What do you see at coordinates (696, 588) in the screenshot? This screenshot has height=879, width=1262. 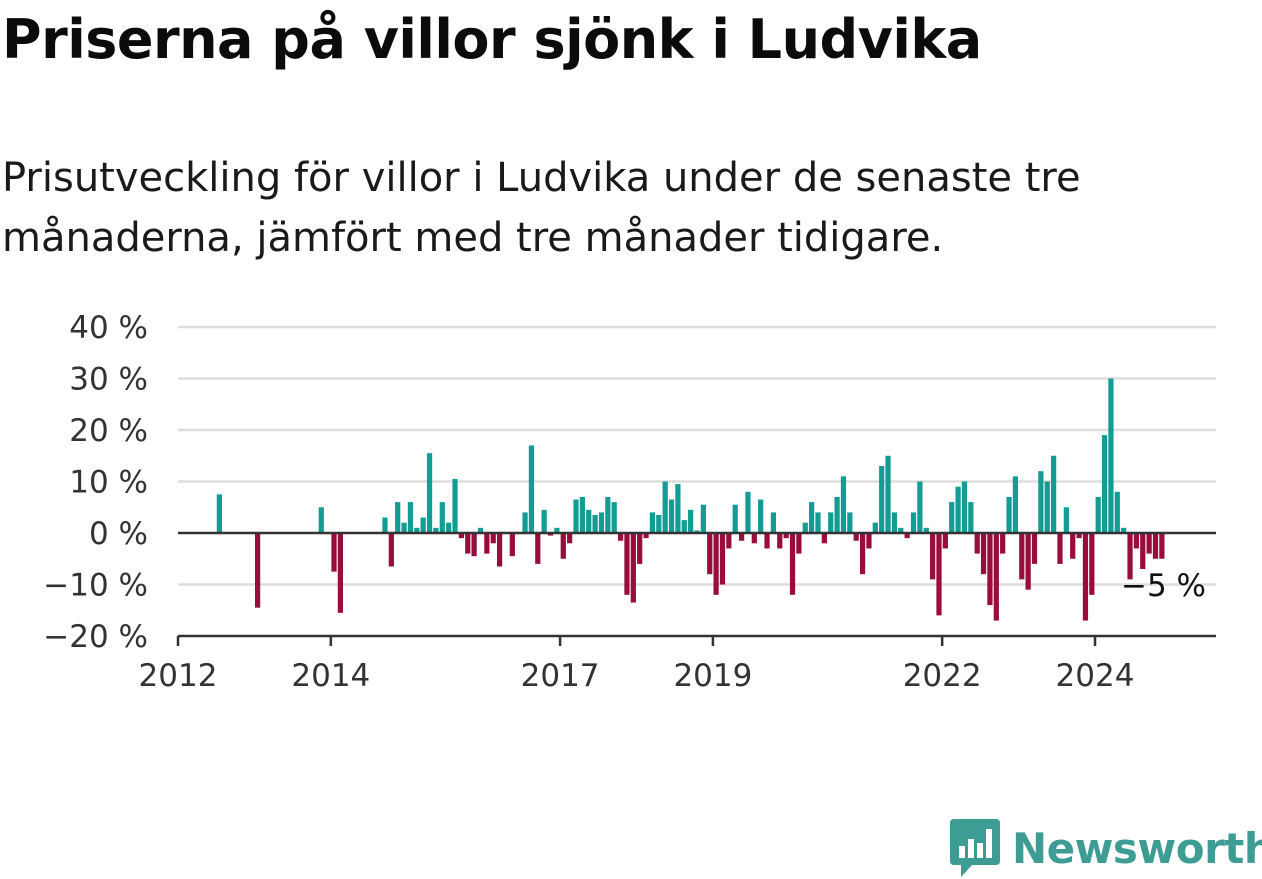 I see `axes` at bounding box center [696, 588].